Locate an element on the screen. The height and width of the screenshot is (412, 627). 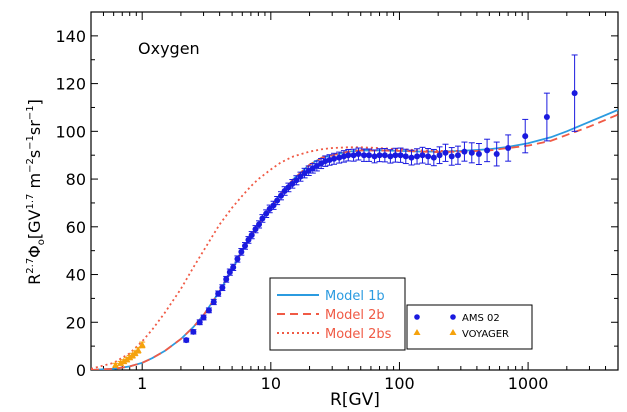
legend-label-model-2bs: Model 2bs is located at coordinates (358, 334).